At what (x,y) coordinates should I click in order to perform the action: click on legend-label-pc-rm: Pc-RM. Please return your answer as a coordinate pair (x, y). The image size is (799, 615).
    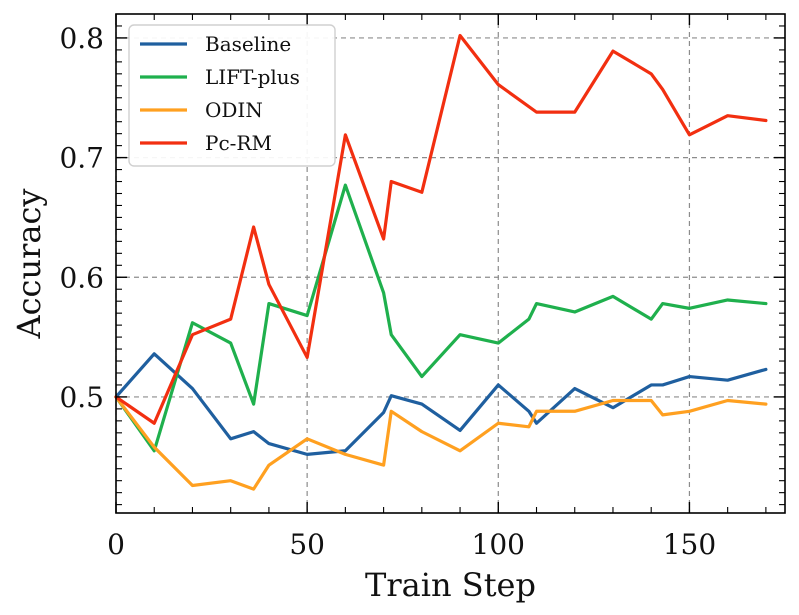
    Looking at the image, I should click on (238, 143).